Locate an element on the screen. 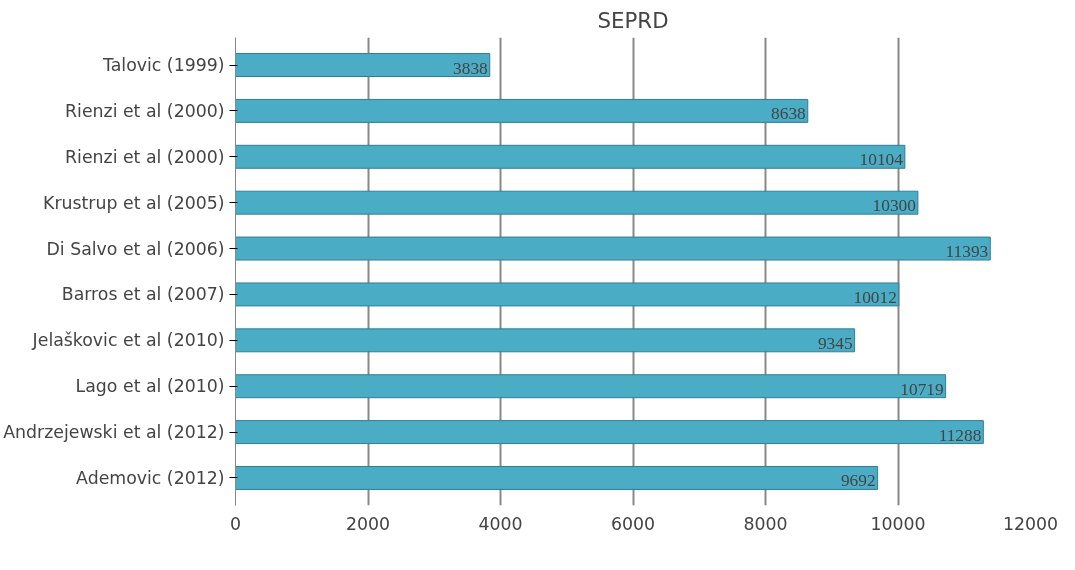  data-label: 10300 is located at coordinates (894, 206).